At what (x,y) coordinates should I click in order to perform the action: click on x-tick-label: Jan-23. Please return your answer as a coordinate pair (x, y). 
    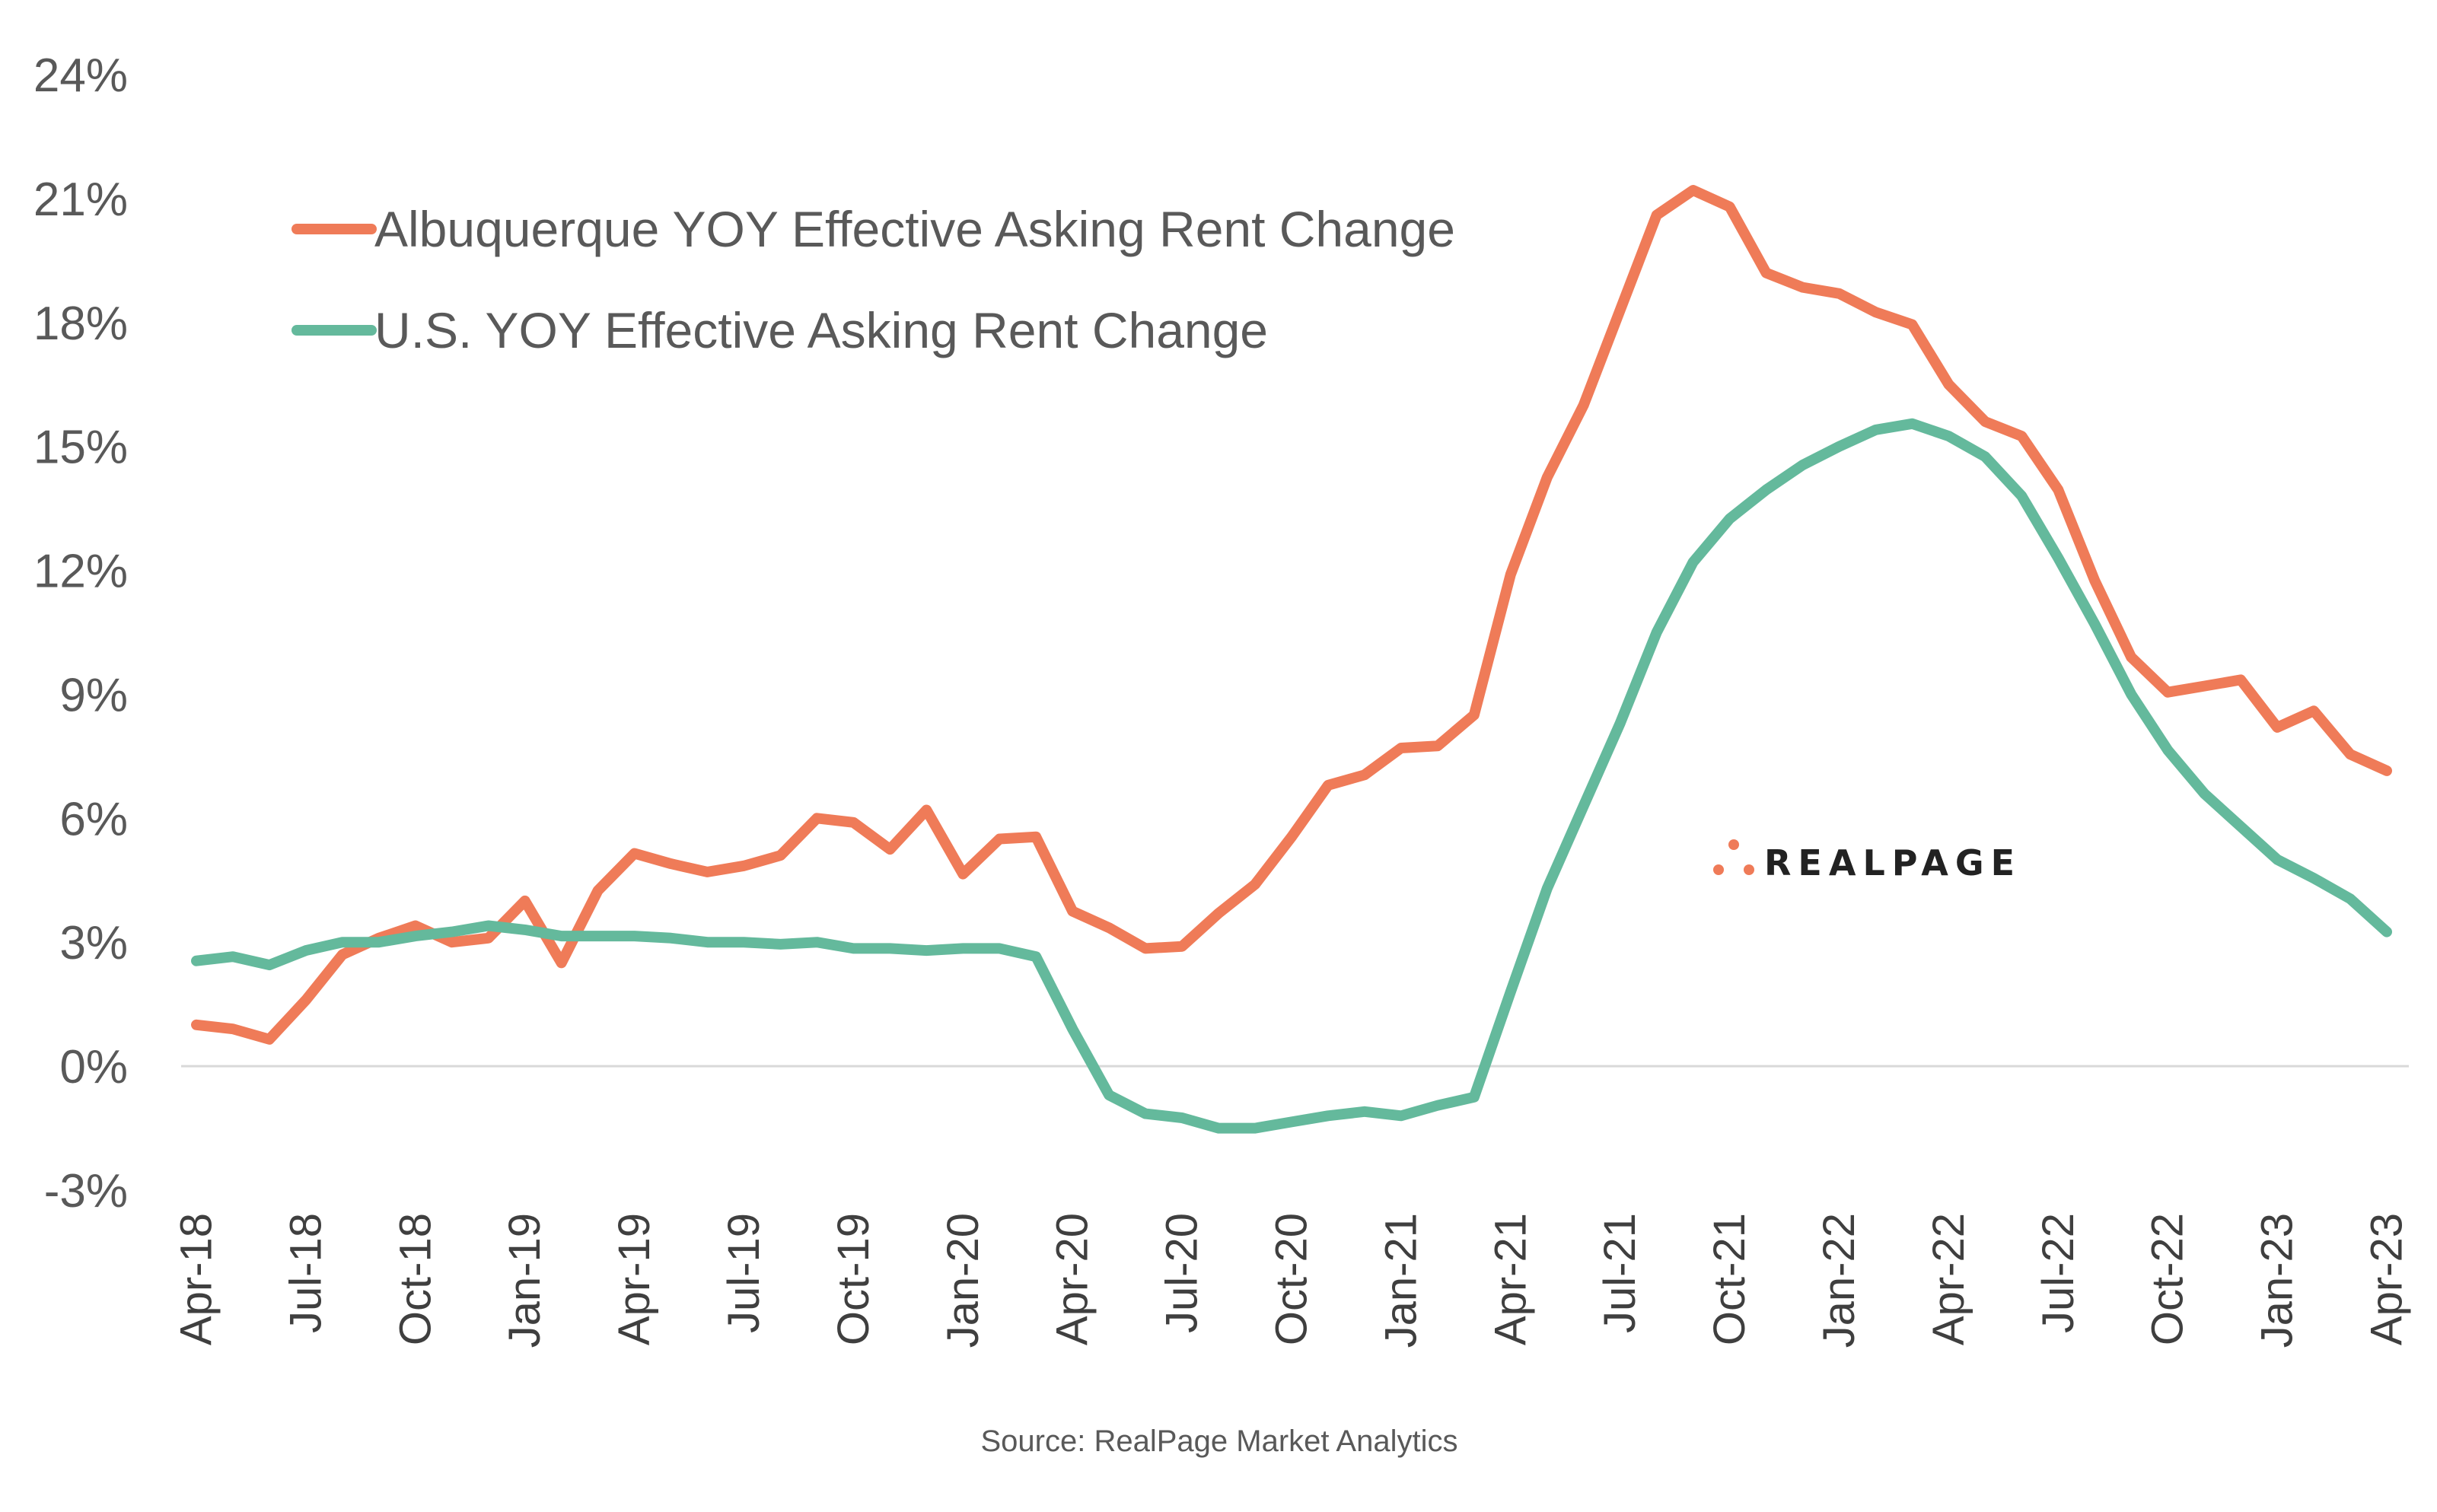
    Looking at the image, I should click on (2277, 1280).